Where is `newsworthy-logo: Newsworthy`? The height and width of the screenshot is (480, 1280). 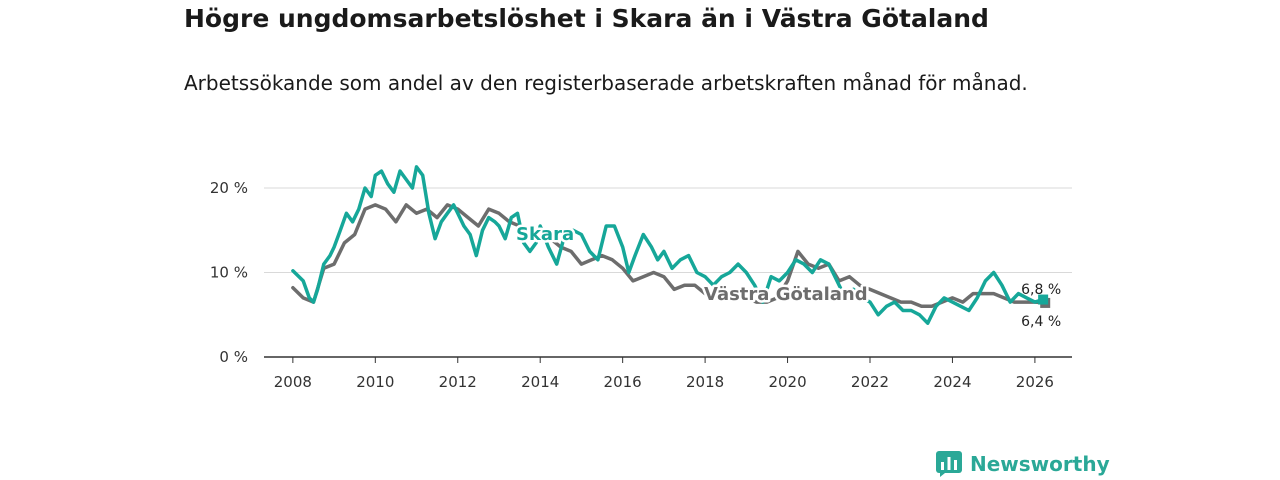
newsworthy-logo: Newsworthy is located at coordinates (1023, 464).